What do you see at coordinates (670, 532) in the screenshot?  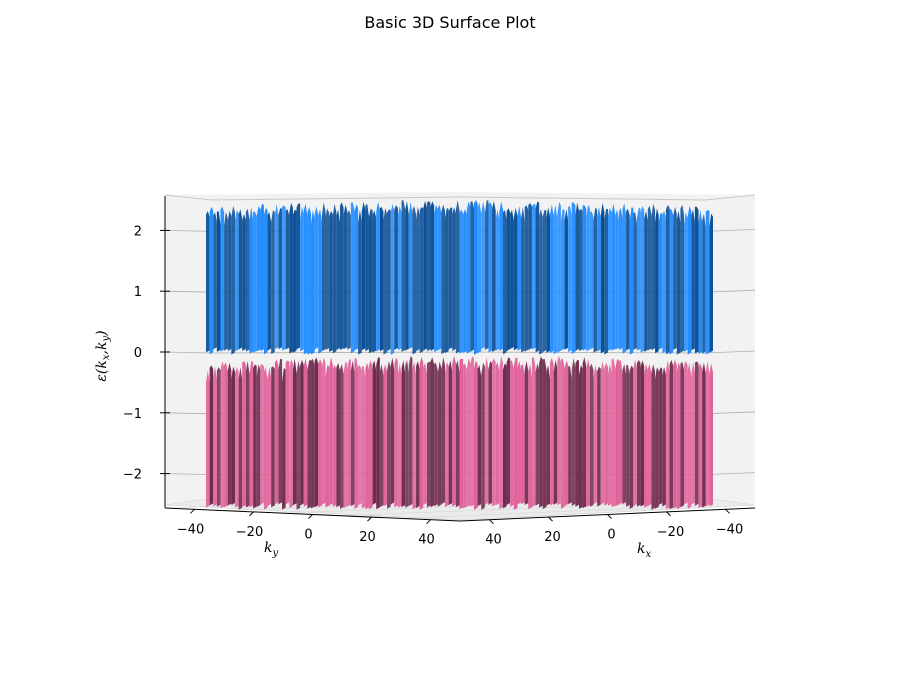 I see `x-tick-label: −20` at bounding box center [670, 532].